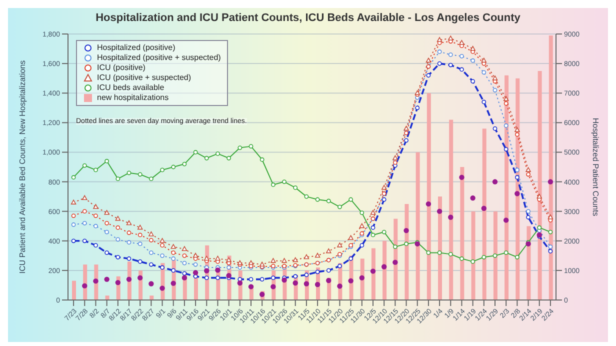 The width and height of the screenshot is (616, 346). I want to click on legend-label: new hospitalizations, so click(133, 98).